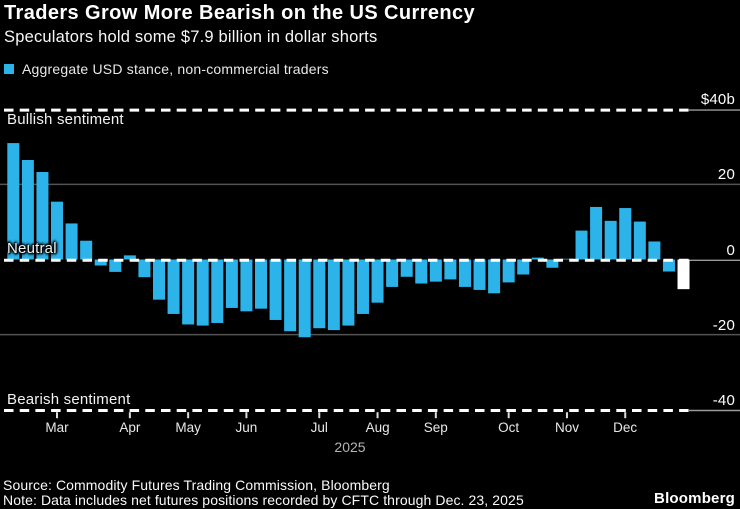 The width and height of the screenshot is (740, 509). Describe the element at coordinates (726, 175) in the screenshot. I see `y-axis-label: 20` at that location.